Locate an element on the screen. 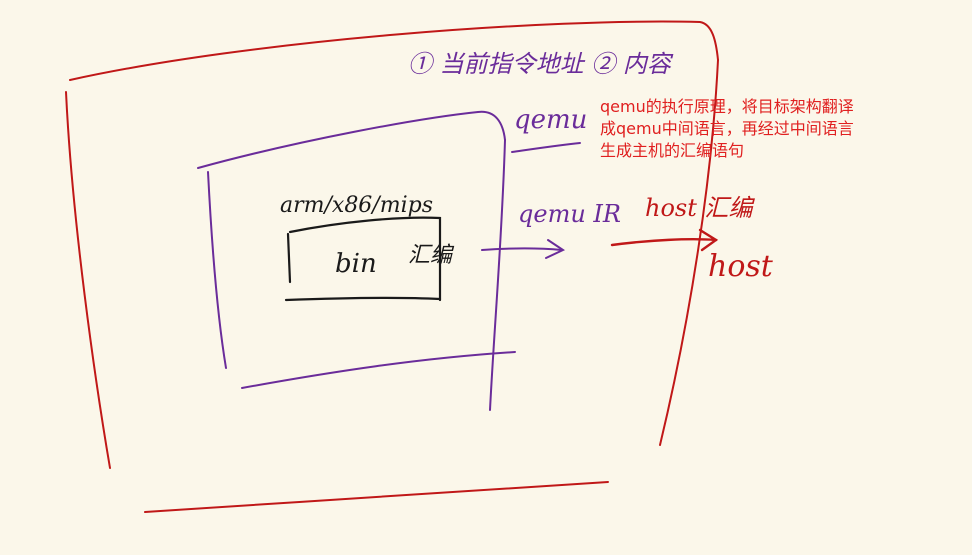 This screenshot has height=555, width=972. bin-asm-label: 汇编 is located at coordinates (431, 255).